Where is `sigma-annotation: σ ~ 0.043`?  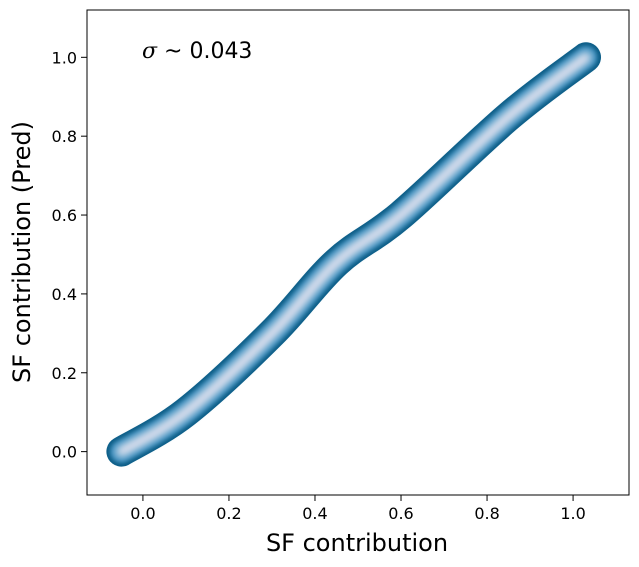
sigma-annotation: σ ~ 0.043 is located at coordinates (197, 51).